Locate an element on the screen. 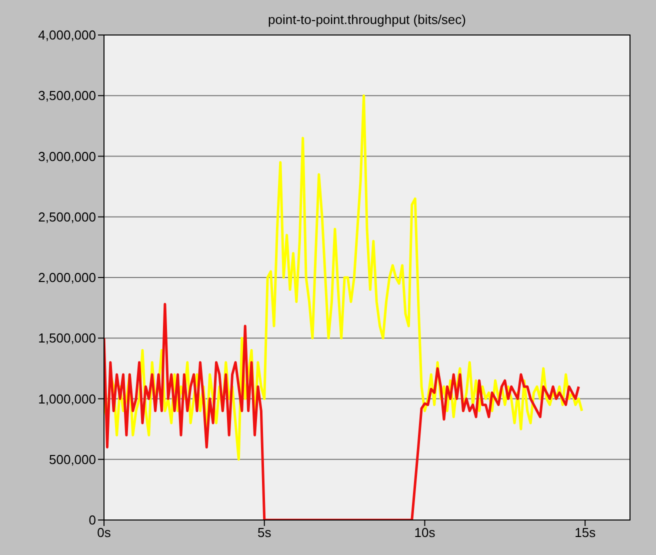  y-tick-label: 3,000,000 is located at coordinates (67, 156).